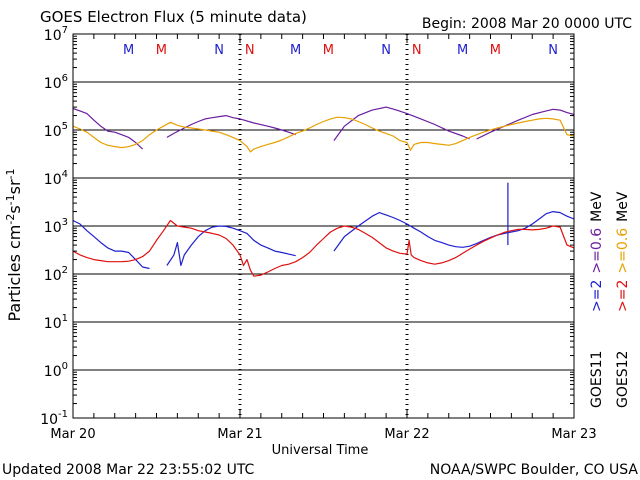 This screenshot has height=480, width=640. Describe the element at coordinates (63, 414) in the screenshot. I see `y-tick-exponent: -1` at that location.